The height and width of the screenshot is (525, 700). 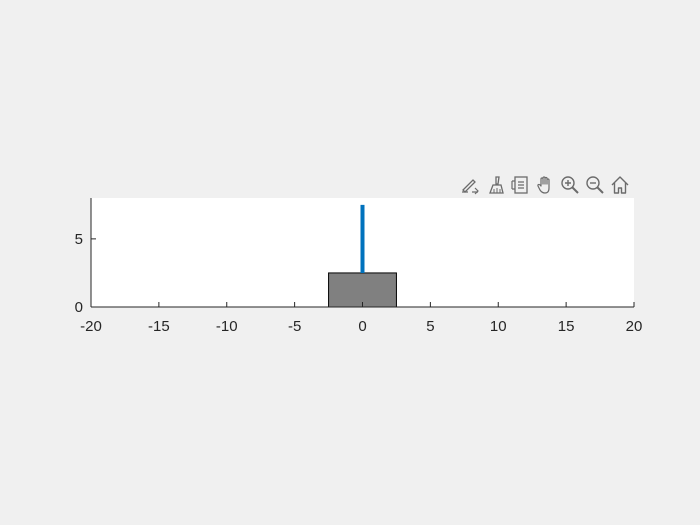 I want to click on linked-data-button, so click(x=520, y=185).